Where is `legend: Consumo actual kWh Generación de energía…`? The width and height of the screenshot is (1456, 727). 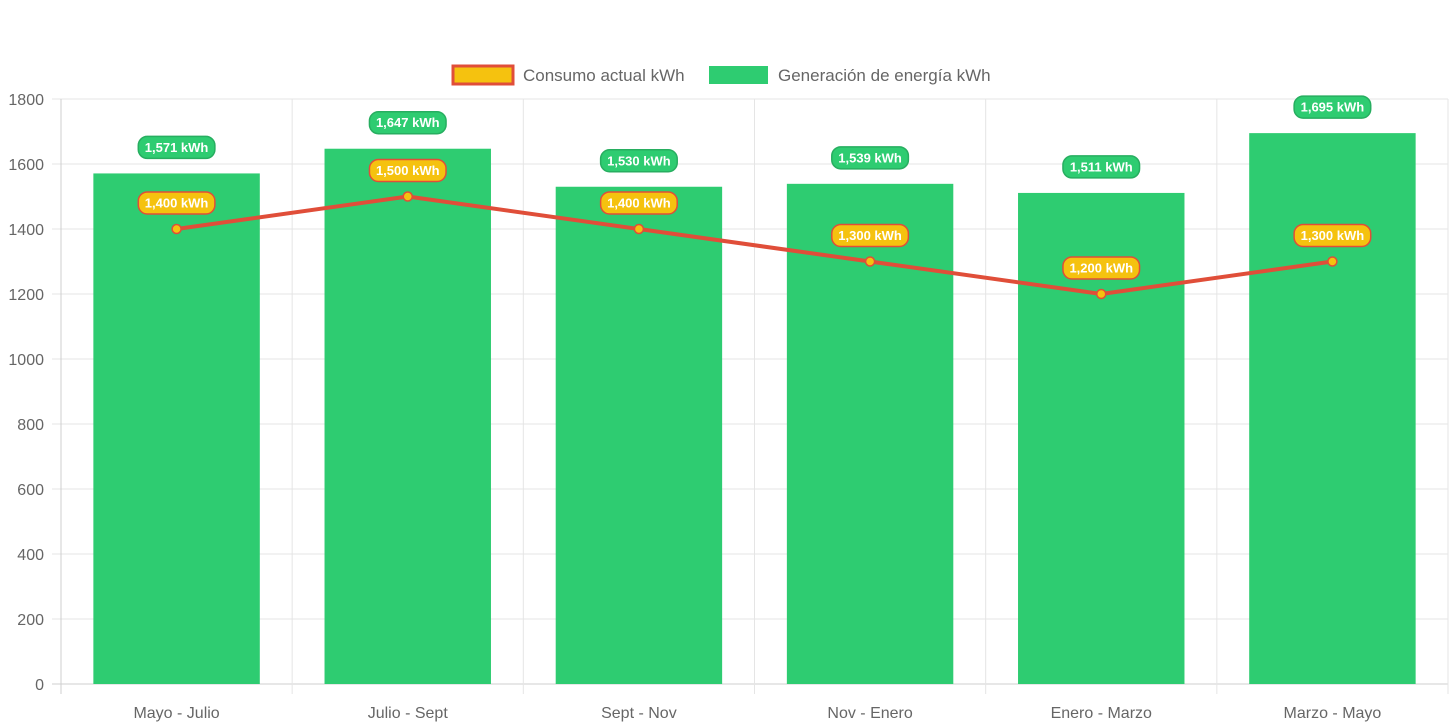
legend: Consumo actual kWh Generación de energía… is located at coordinates (721, 75).